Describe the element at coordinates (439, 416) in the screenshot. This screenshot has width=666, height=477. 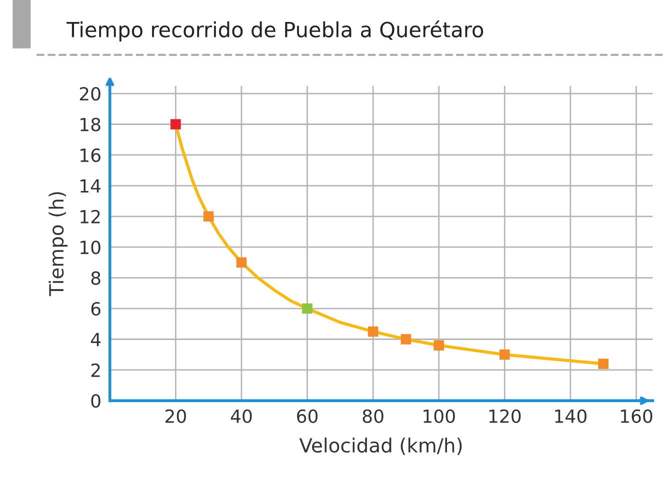
I see `x-tick-label: 100` at that location.